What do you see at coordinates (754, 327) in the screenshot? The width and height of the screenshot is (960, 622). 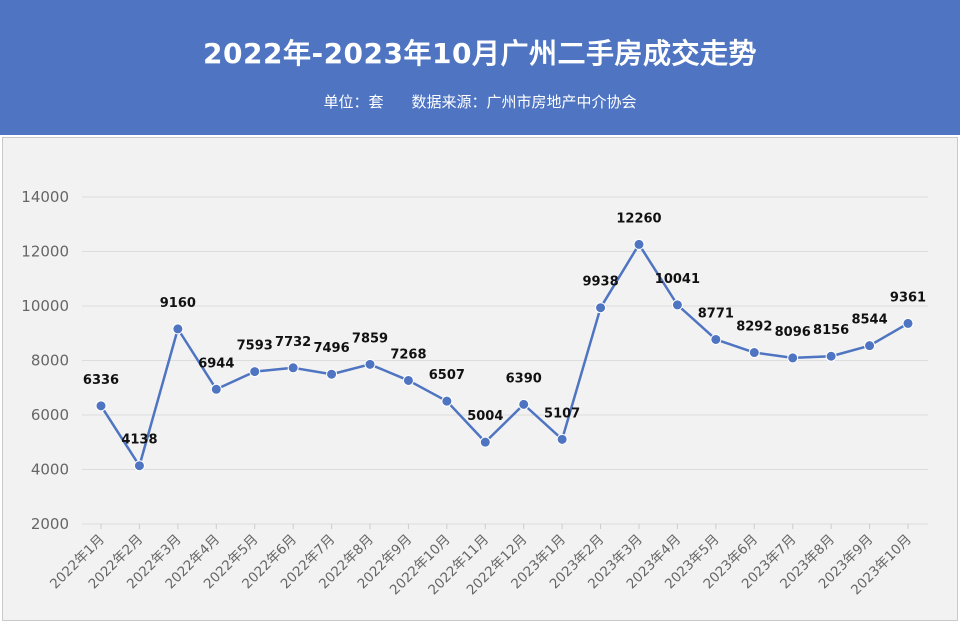 I see `data-label: 8292` at bounding box center [754, 327].